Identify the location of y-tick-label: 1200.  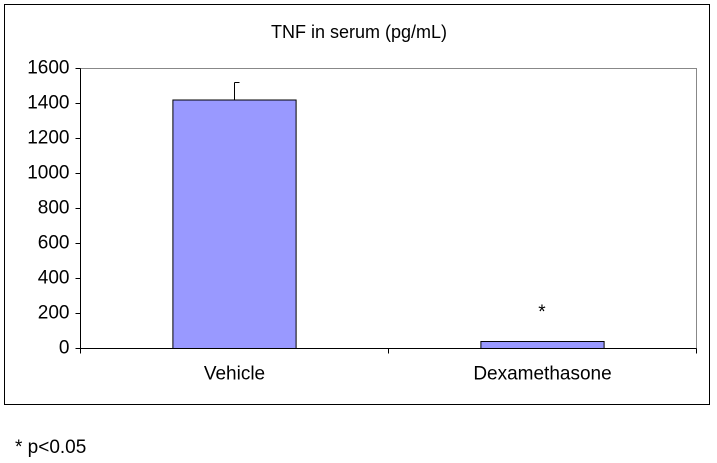
(48, 138).